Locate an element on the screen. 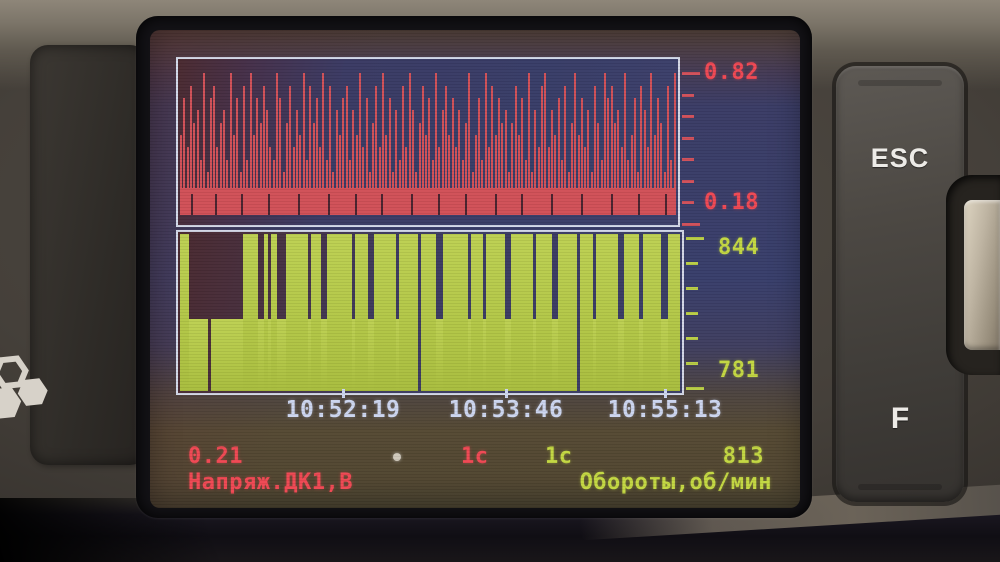  esc-button: ESC is located at coordinates (900, 164).